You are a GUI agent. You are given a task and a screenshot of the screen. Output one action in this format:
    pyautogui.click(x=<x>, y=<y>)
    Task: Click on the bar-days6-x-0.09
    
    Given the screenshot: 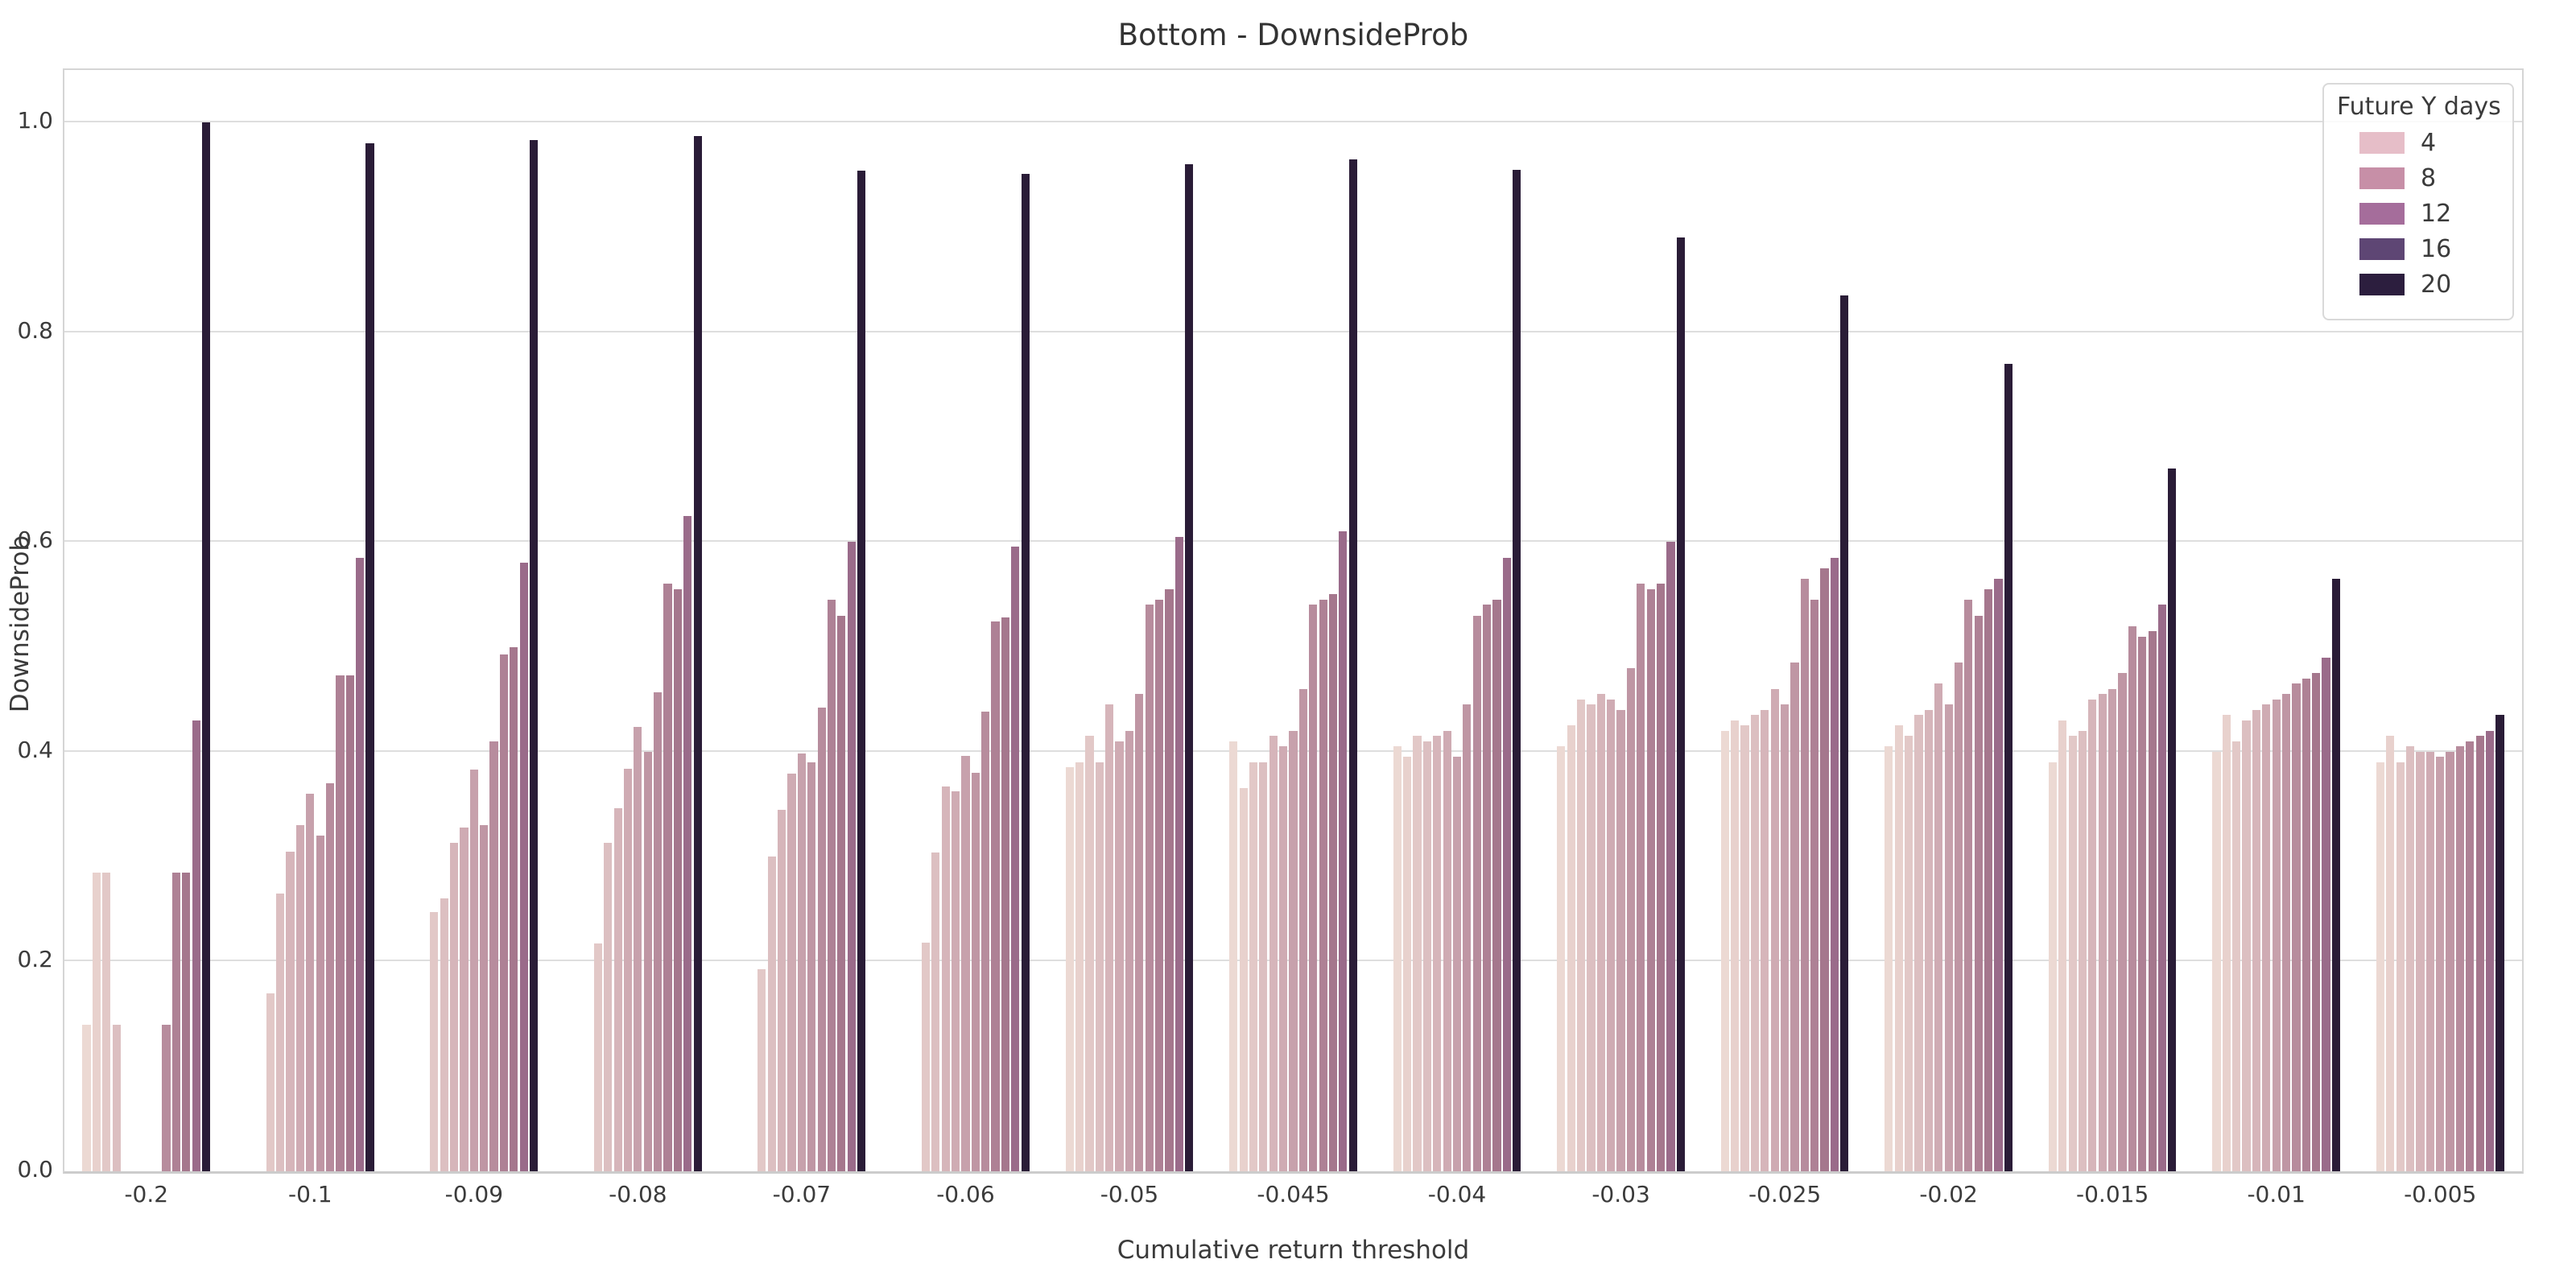 What is the action you would take?
    pyautogui.click(x=434, y=1041)
    